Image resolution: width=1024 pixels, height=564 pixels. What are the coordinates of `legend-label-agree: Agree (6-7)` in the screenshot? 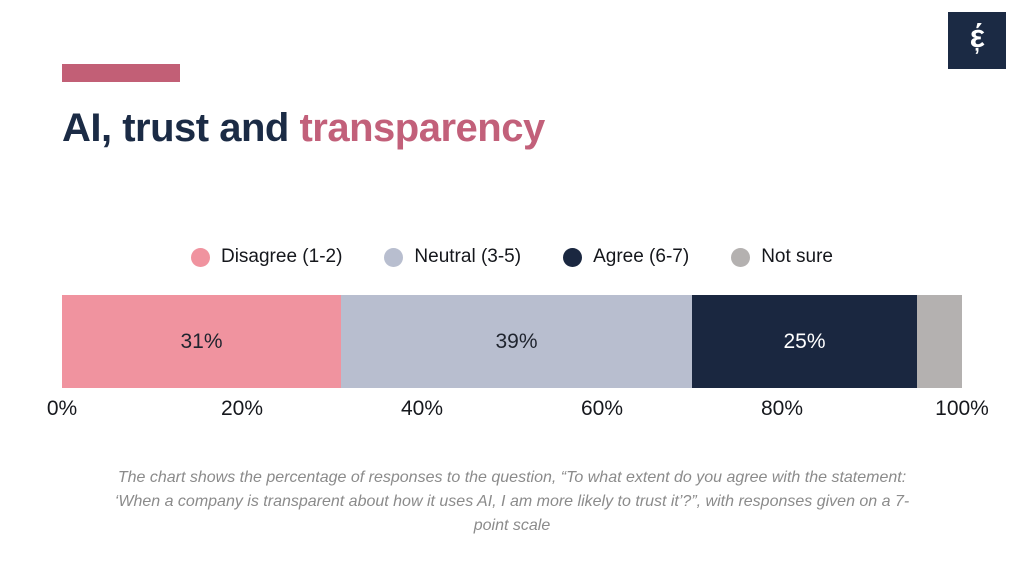 It's located at (641, 256).